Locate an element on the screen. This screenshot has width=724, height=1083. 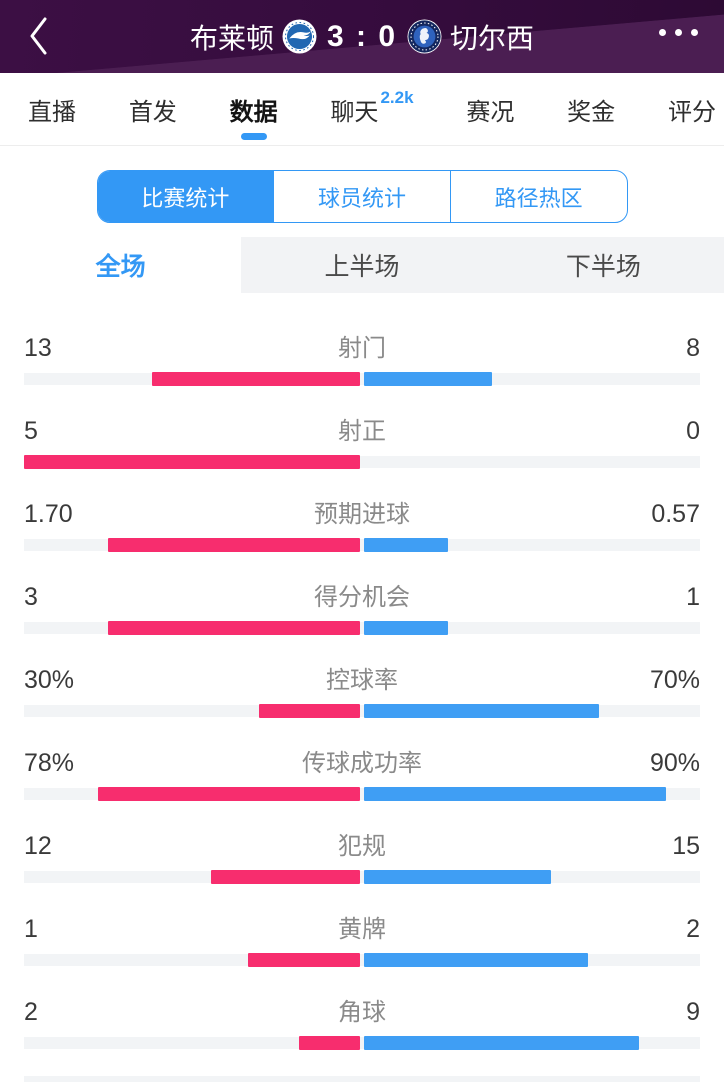
stat-name: 犯规 is located at coordinates (362, 846).